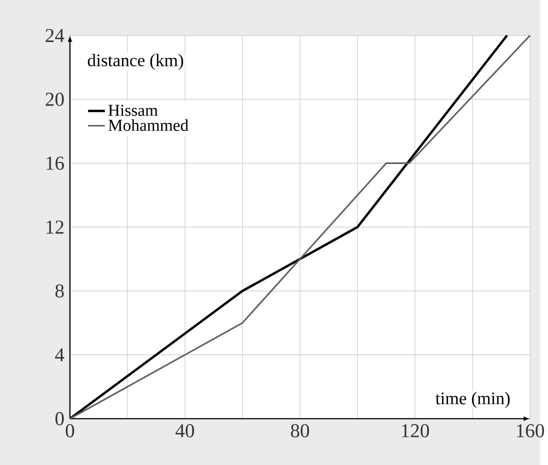 This screenshot has height=465, width=548. Describe the element at coordinates (70, 431) in the screenshot. I see `x-tick-label: 0` at that location.